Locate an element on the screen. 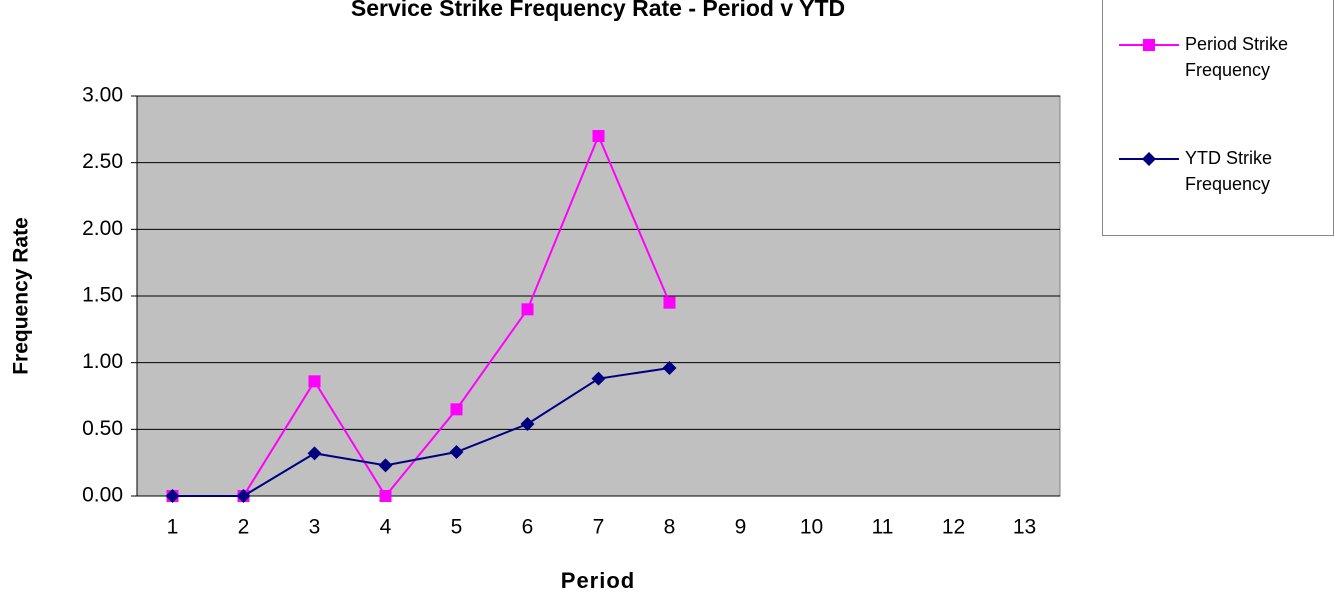 This screenshot has width=1335, height=601. x-tick-label: 1 is located at coordinates (173, 527).